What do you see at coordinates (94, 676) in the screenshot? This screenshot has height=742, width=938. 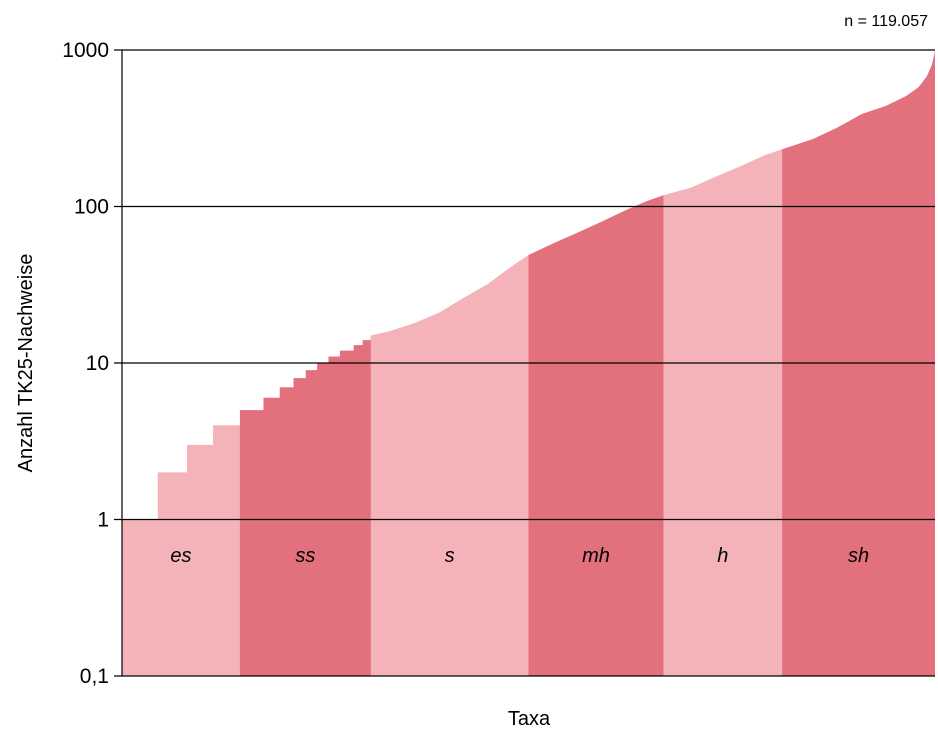 I see `y-tick-label: 0,1` at bounding box center [94, 676].